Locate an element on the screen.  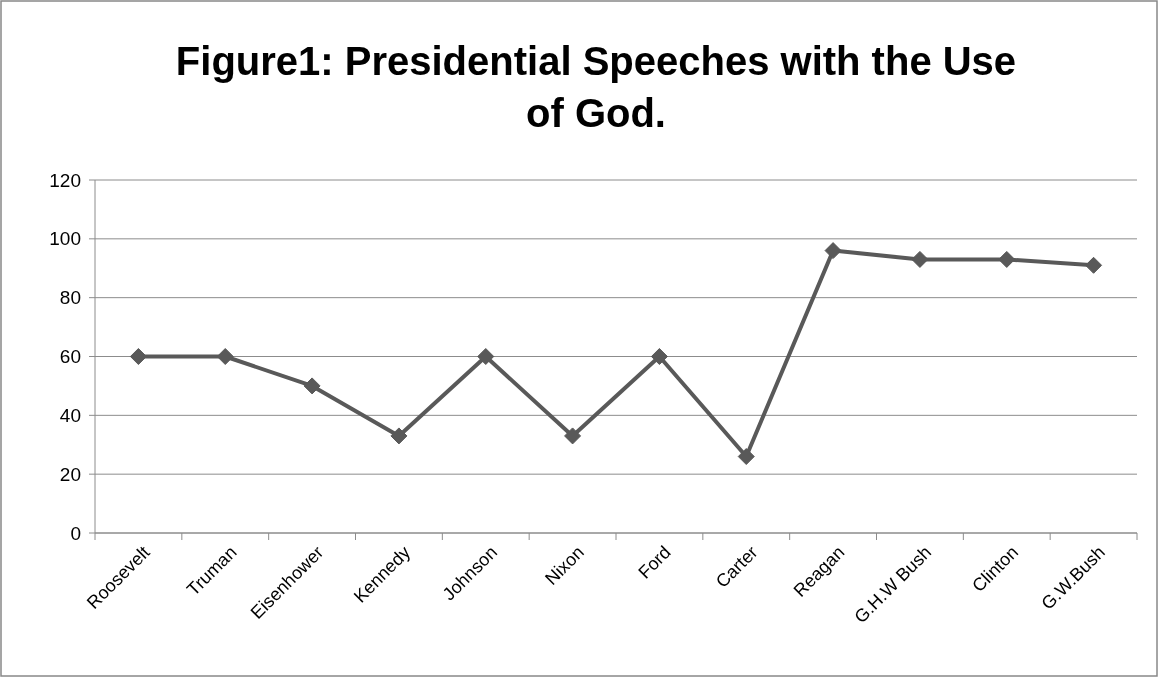
y-tick-label: 100 is located at coordinates (65, 239).